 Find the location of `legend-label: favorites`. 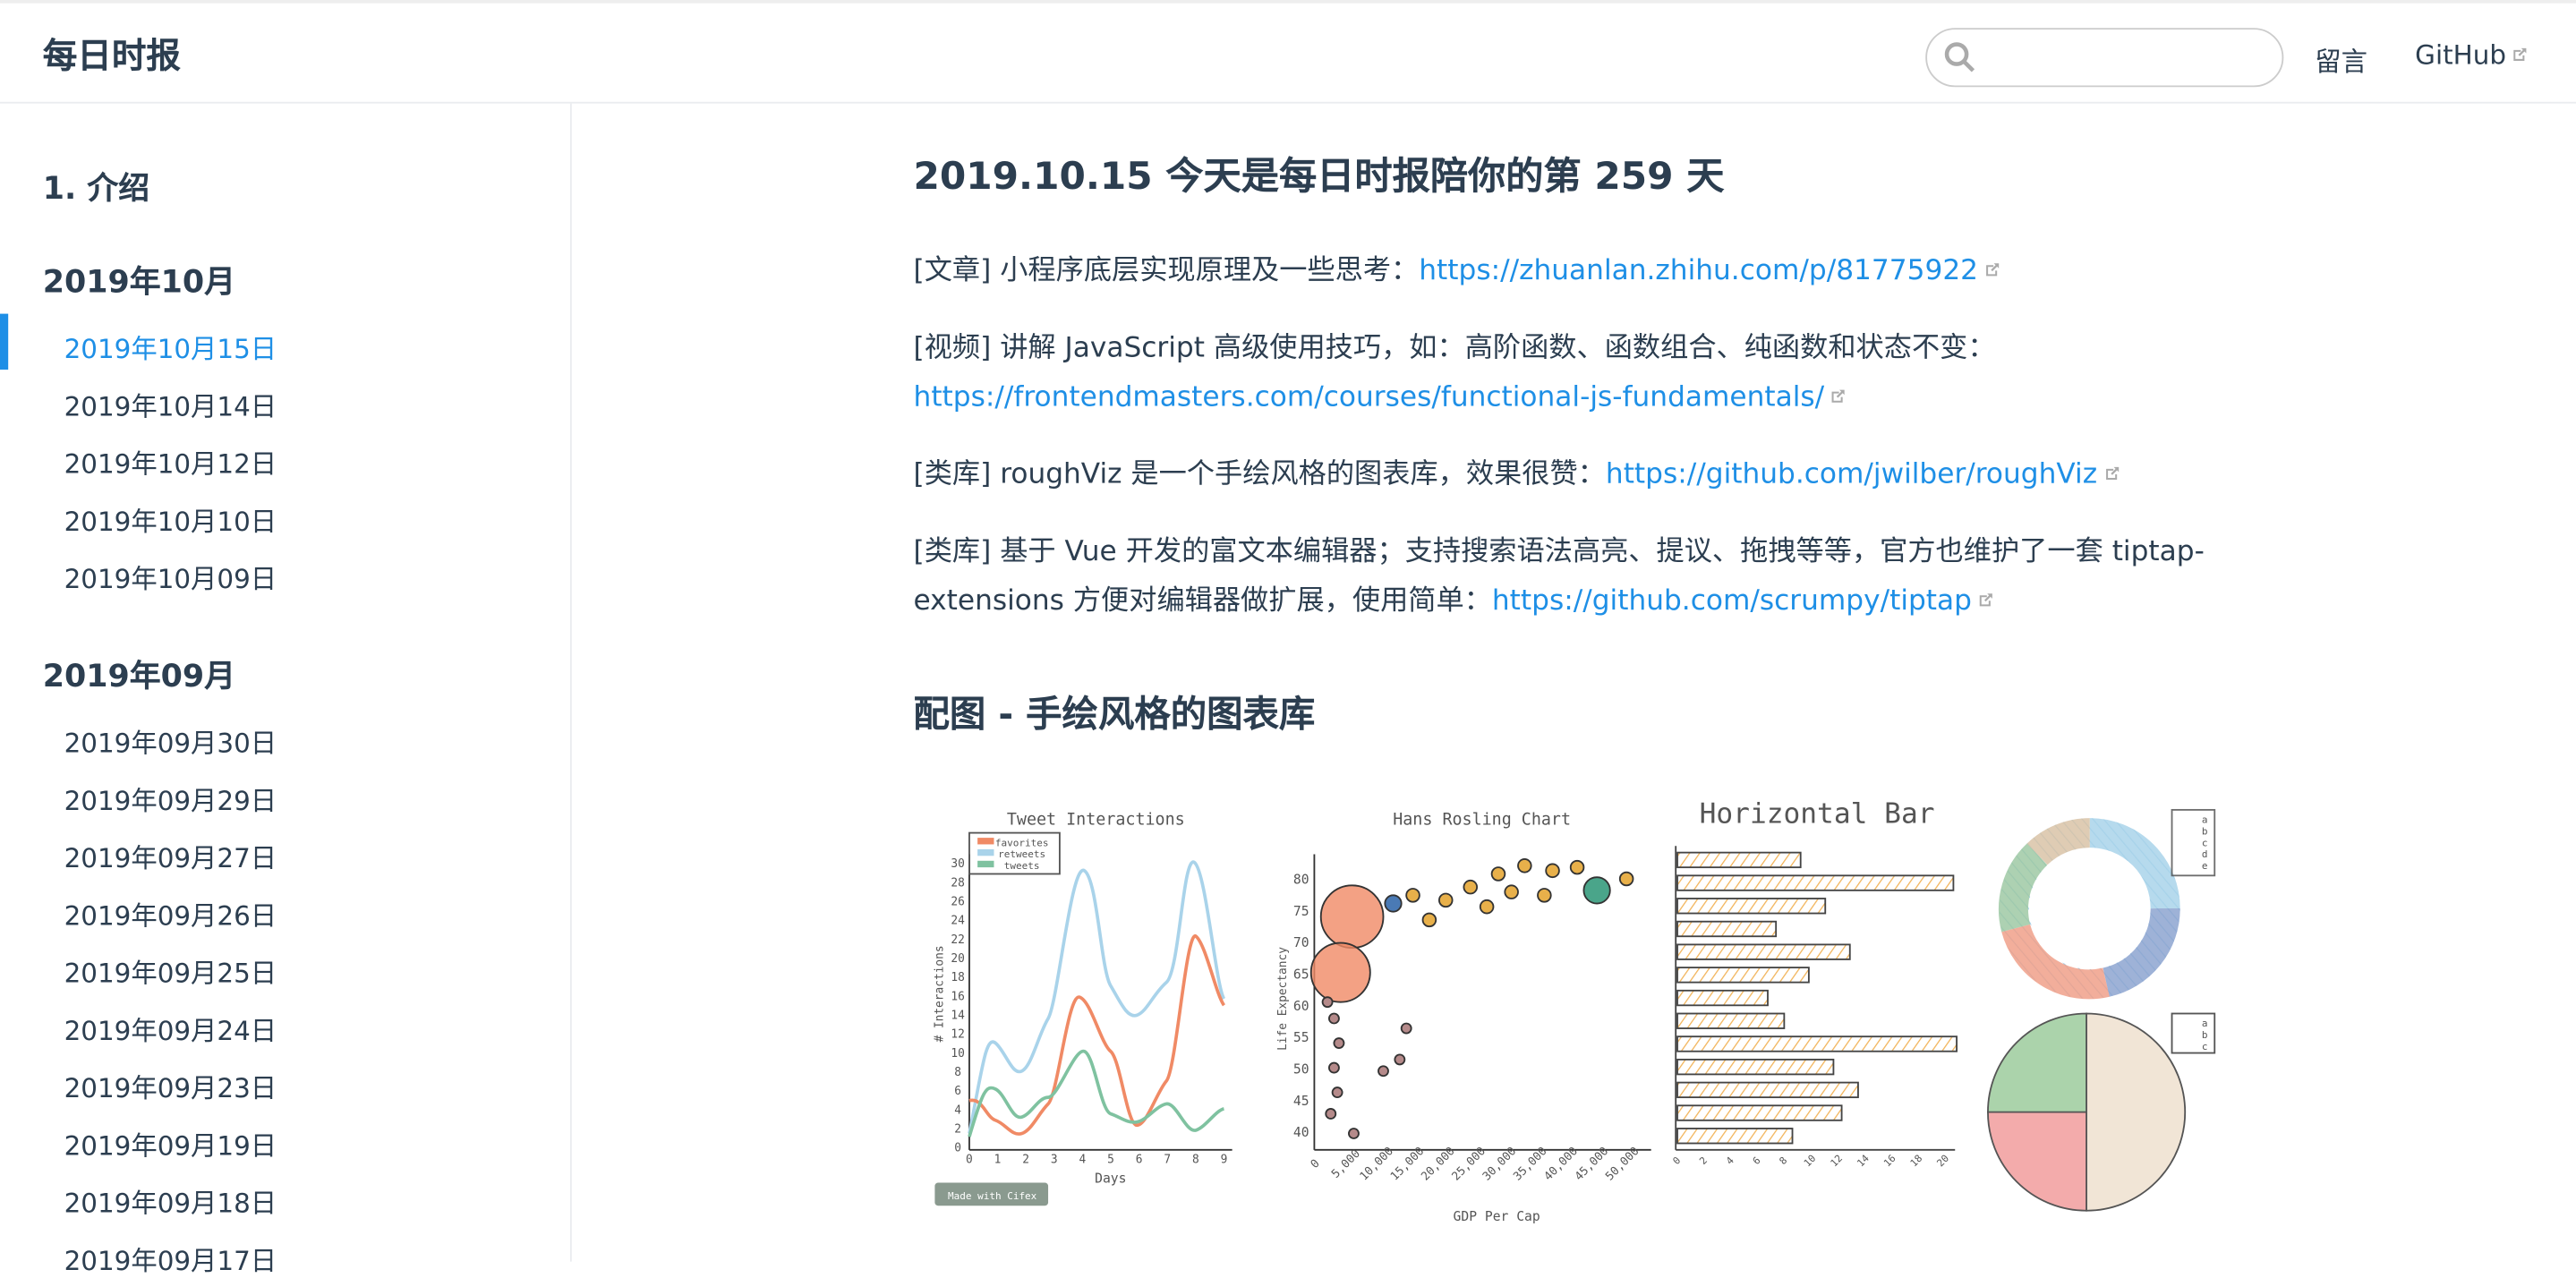

legend-label: favorites is located at coordinates (1022, 842).